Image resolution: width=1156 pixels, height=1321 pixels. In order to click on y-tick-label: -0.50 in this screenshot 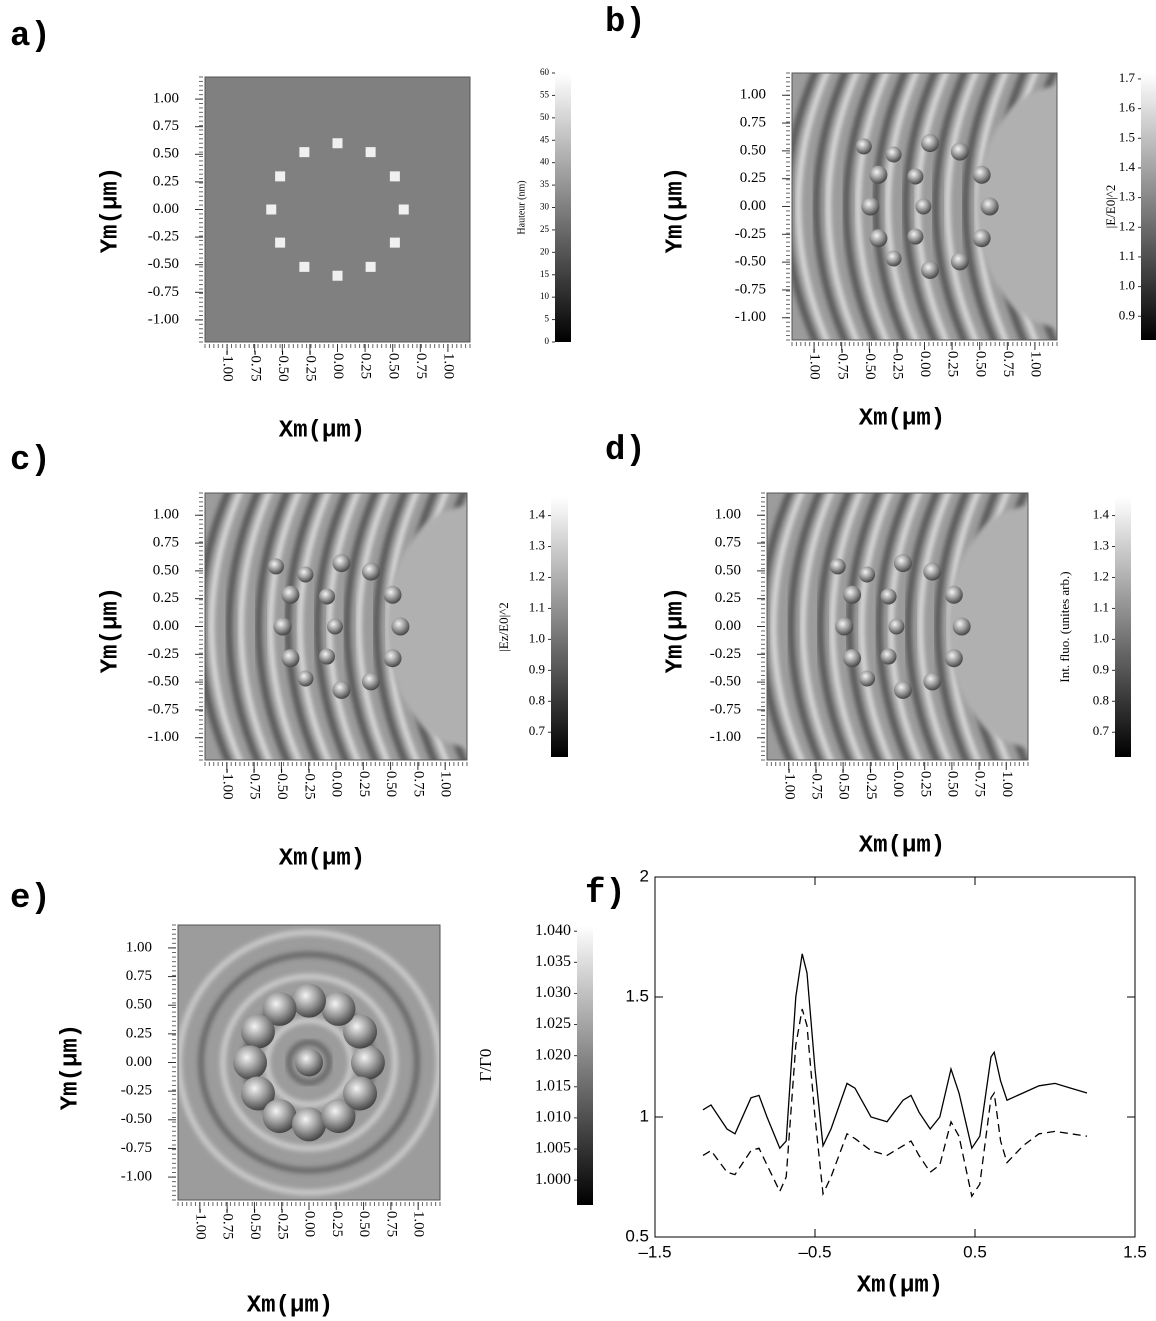, I will do `click(725, 682)`.